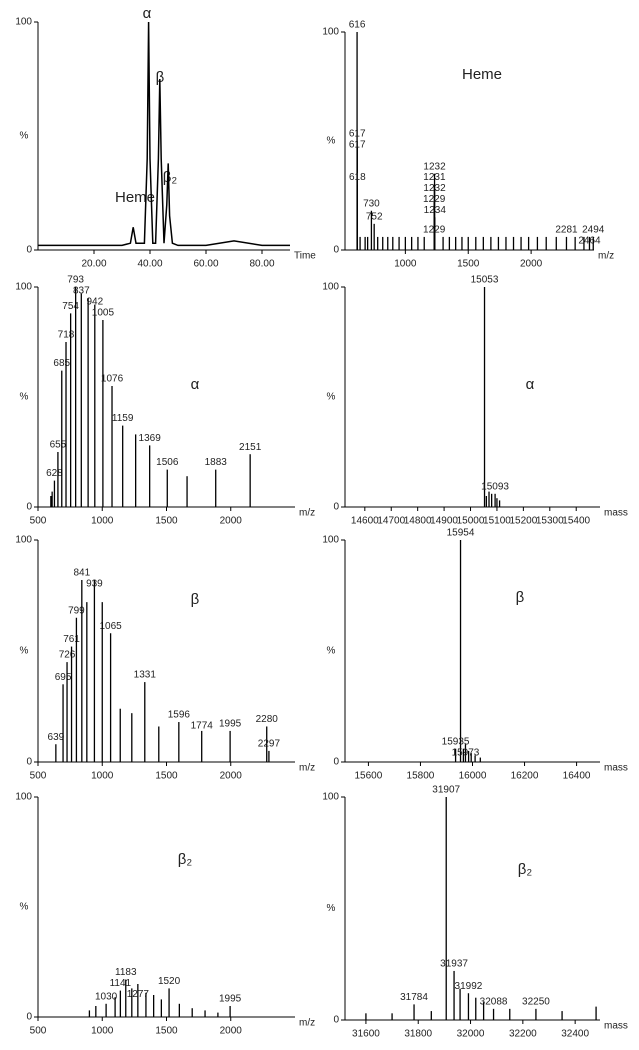 Image resolution: width=639 pixels, height=1050 pixels. I want to click on peak-label: 837, so click(81, 291).